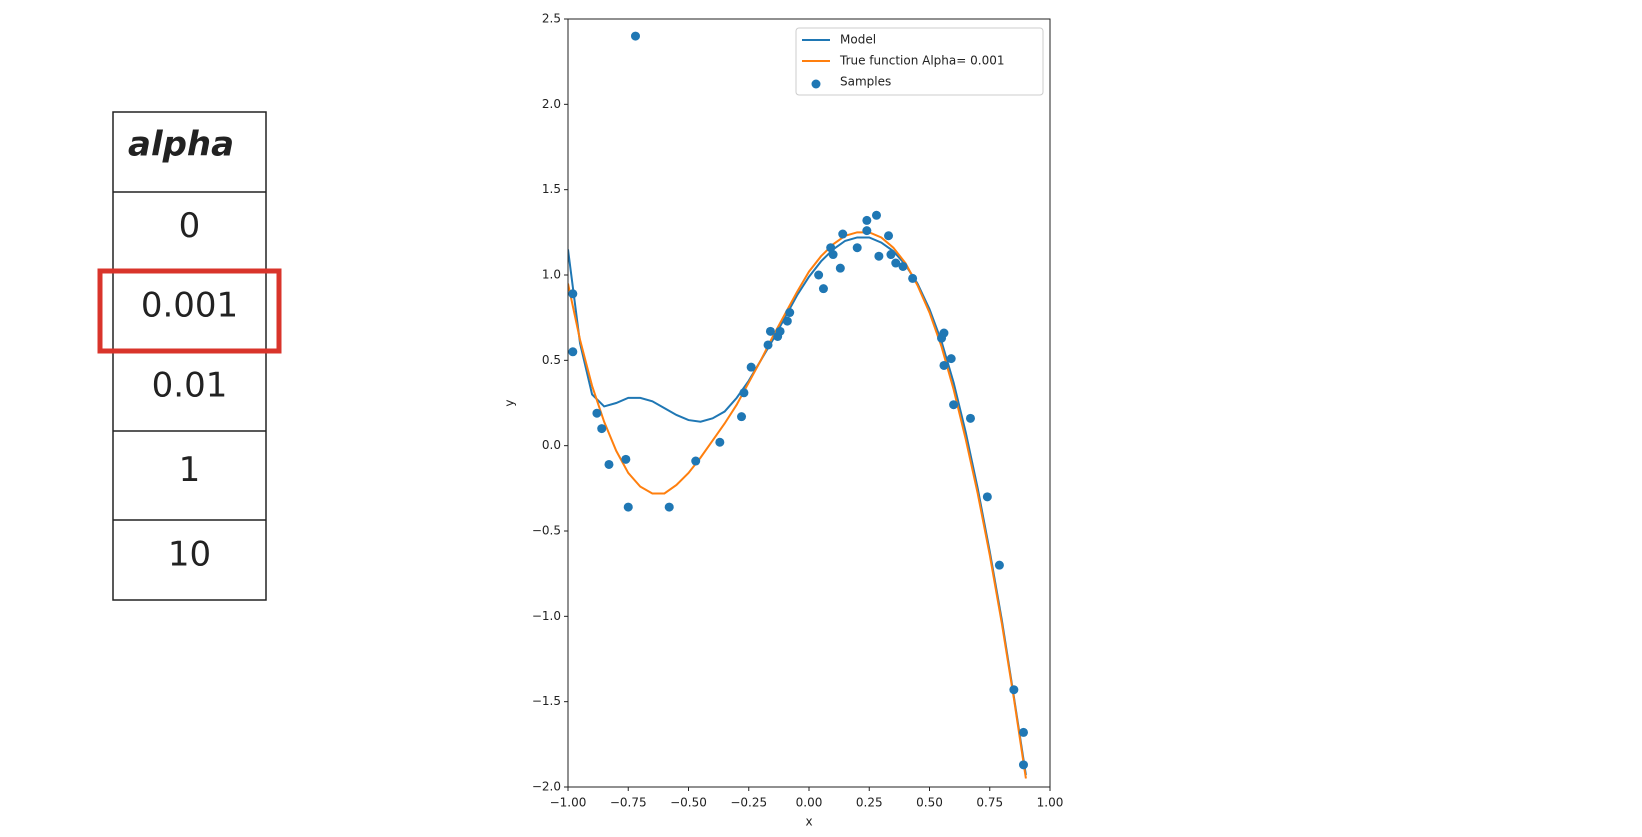 The width and height of the screenshot is (1642, 837). I want to click on y-tick-label: 2.5, so click(551, 19).